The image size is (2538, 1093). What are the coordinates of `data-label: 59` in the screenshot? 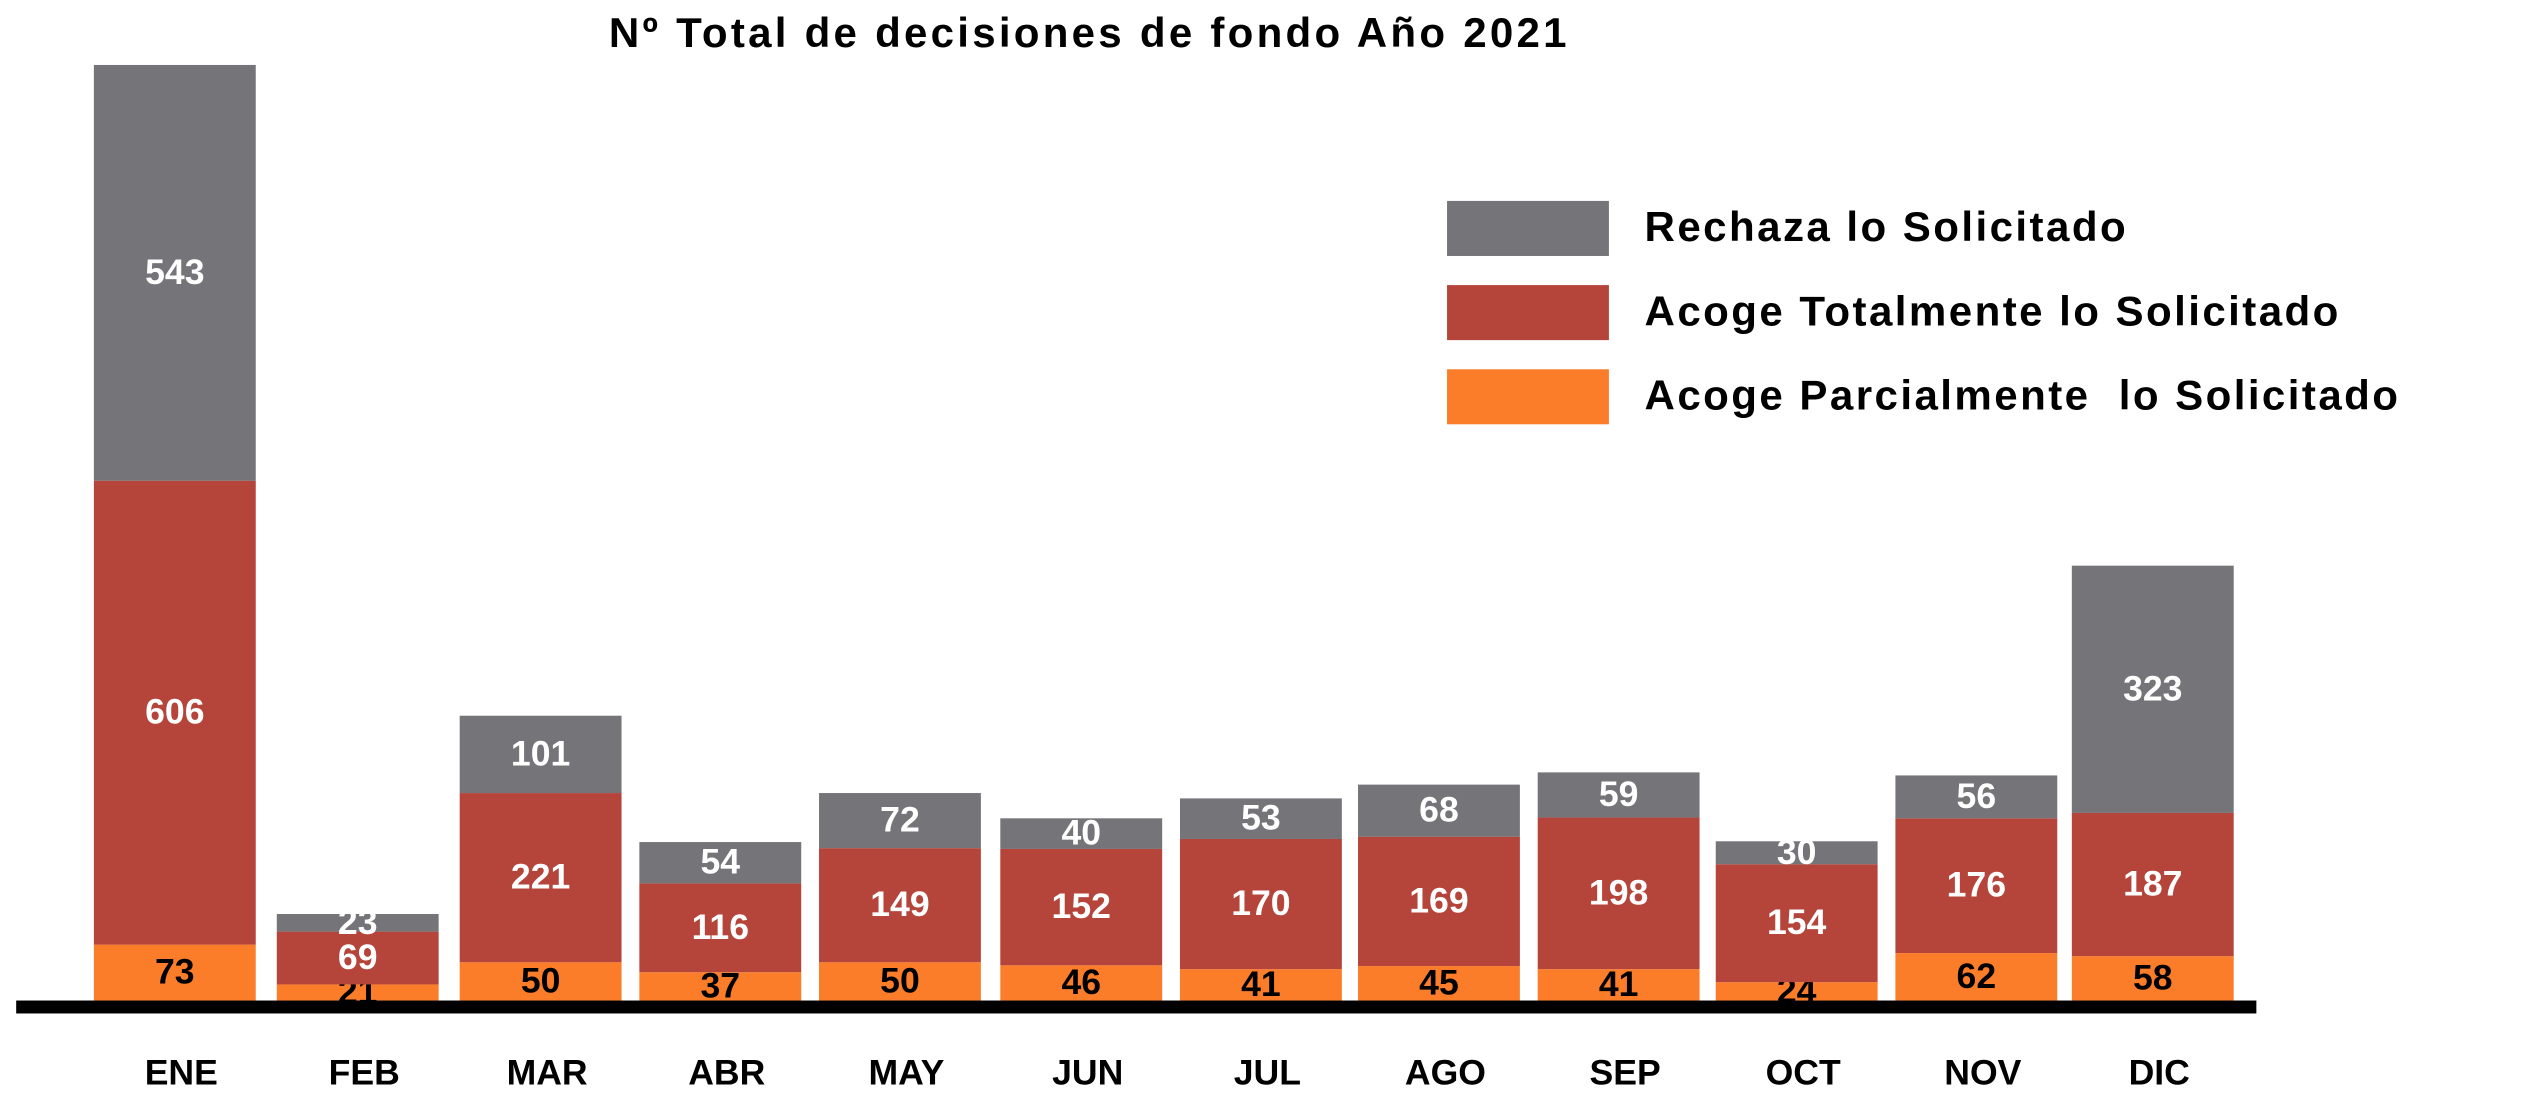 It's located at (1619, 794).